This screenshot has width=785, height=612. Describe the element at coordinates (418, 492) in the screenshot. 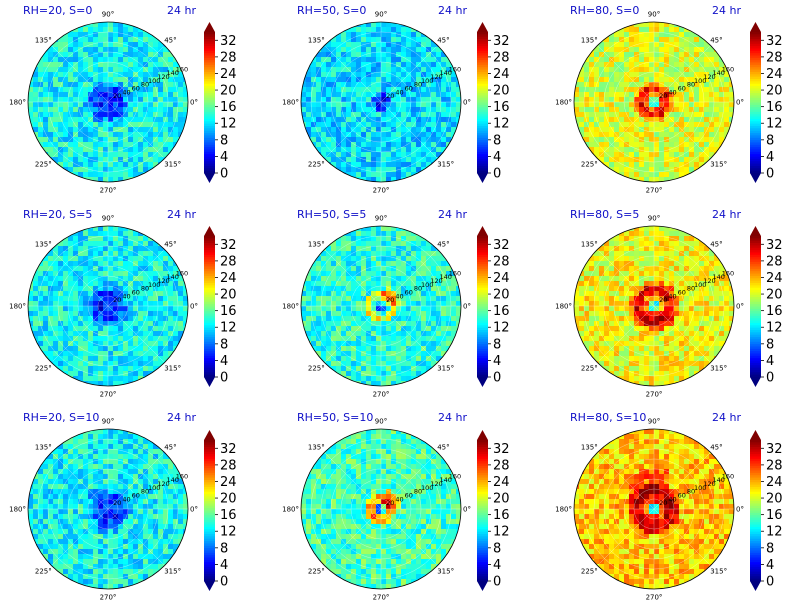

I see `r-tick-label: 80` at that location.